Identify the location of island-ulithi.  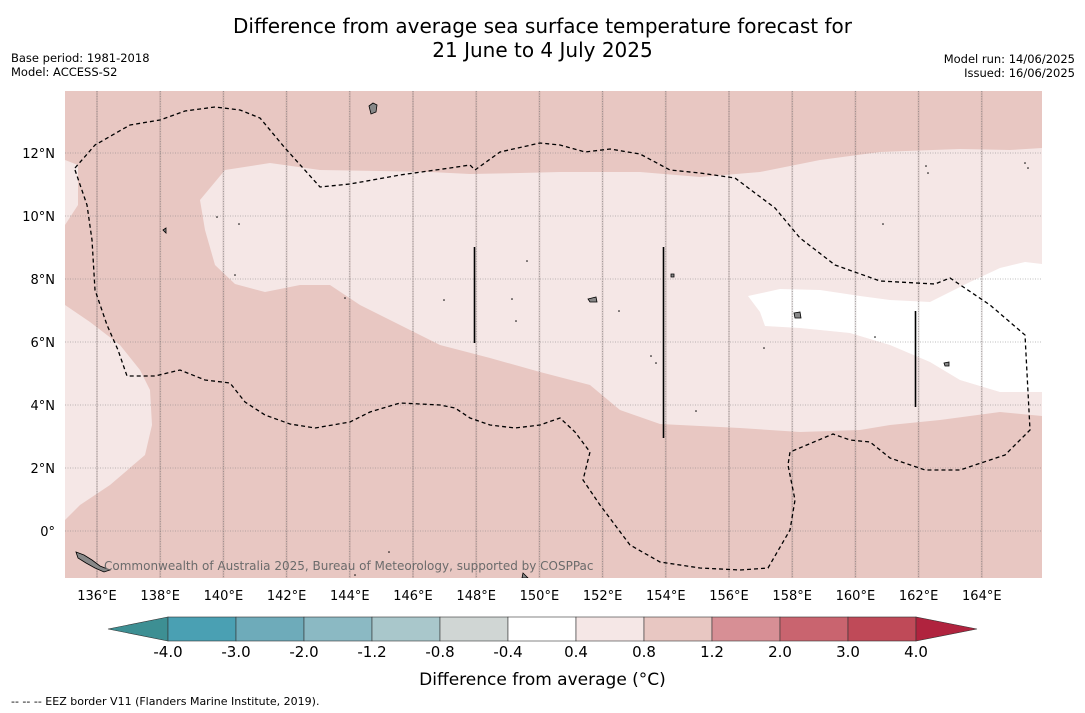
(164, 230).